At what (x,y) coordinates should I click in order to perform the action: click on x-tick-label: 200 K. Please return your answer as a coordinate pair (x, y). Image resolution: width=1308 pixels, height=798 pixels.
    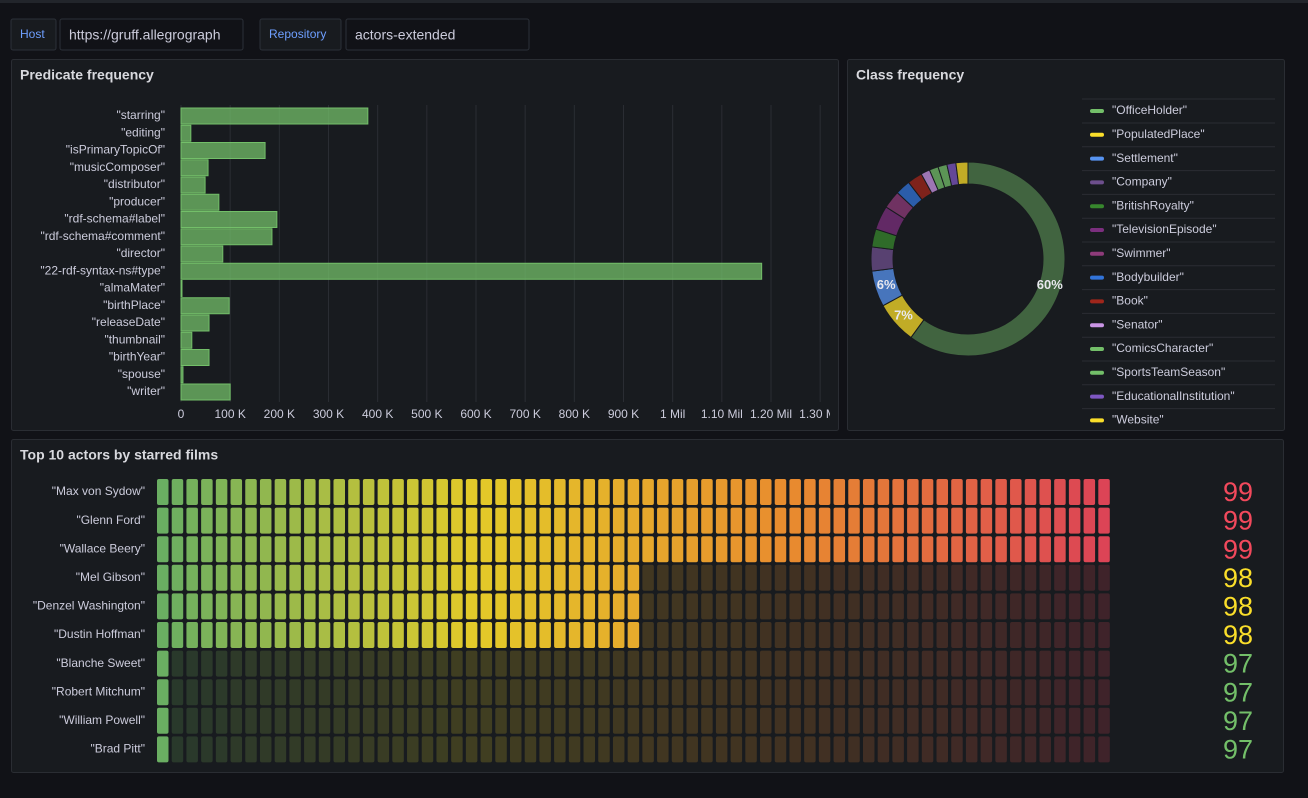
    Looking at the image, I should click on (279, 414).